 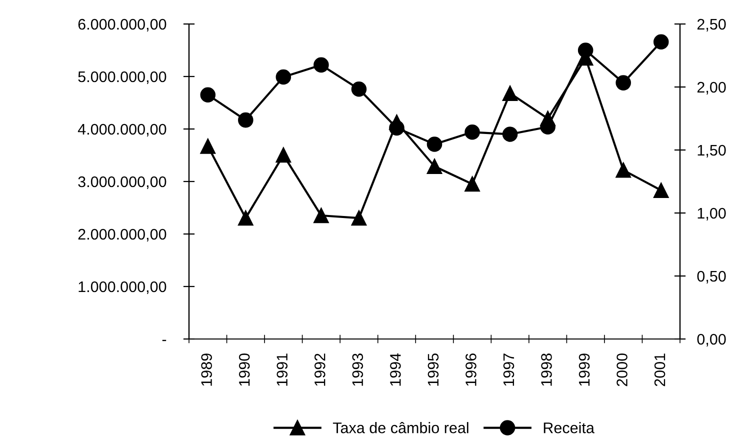 I want to click on y-tick-label: 3.000.000,00, so click(x=122, y=182).